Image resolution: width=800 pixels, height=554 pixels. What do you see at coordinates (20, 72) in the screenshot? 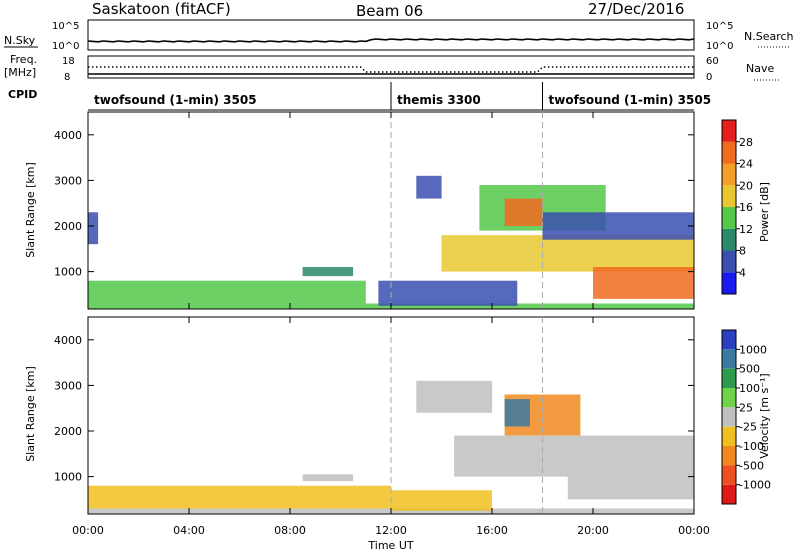
I see `freq-unit-label: [MHz]` at bounding box center [20, 72].